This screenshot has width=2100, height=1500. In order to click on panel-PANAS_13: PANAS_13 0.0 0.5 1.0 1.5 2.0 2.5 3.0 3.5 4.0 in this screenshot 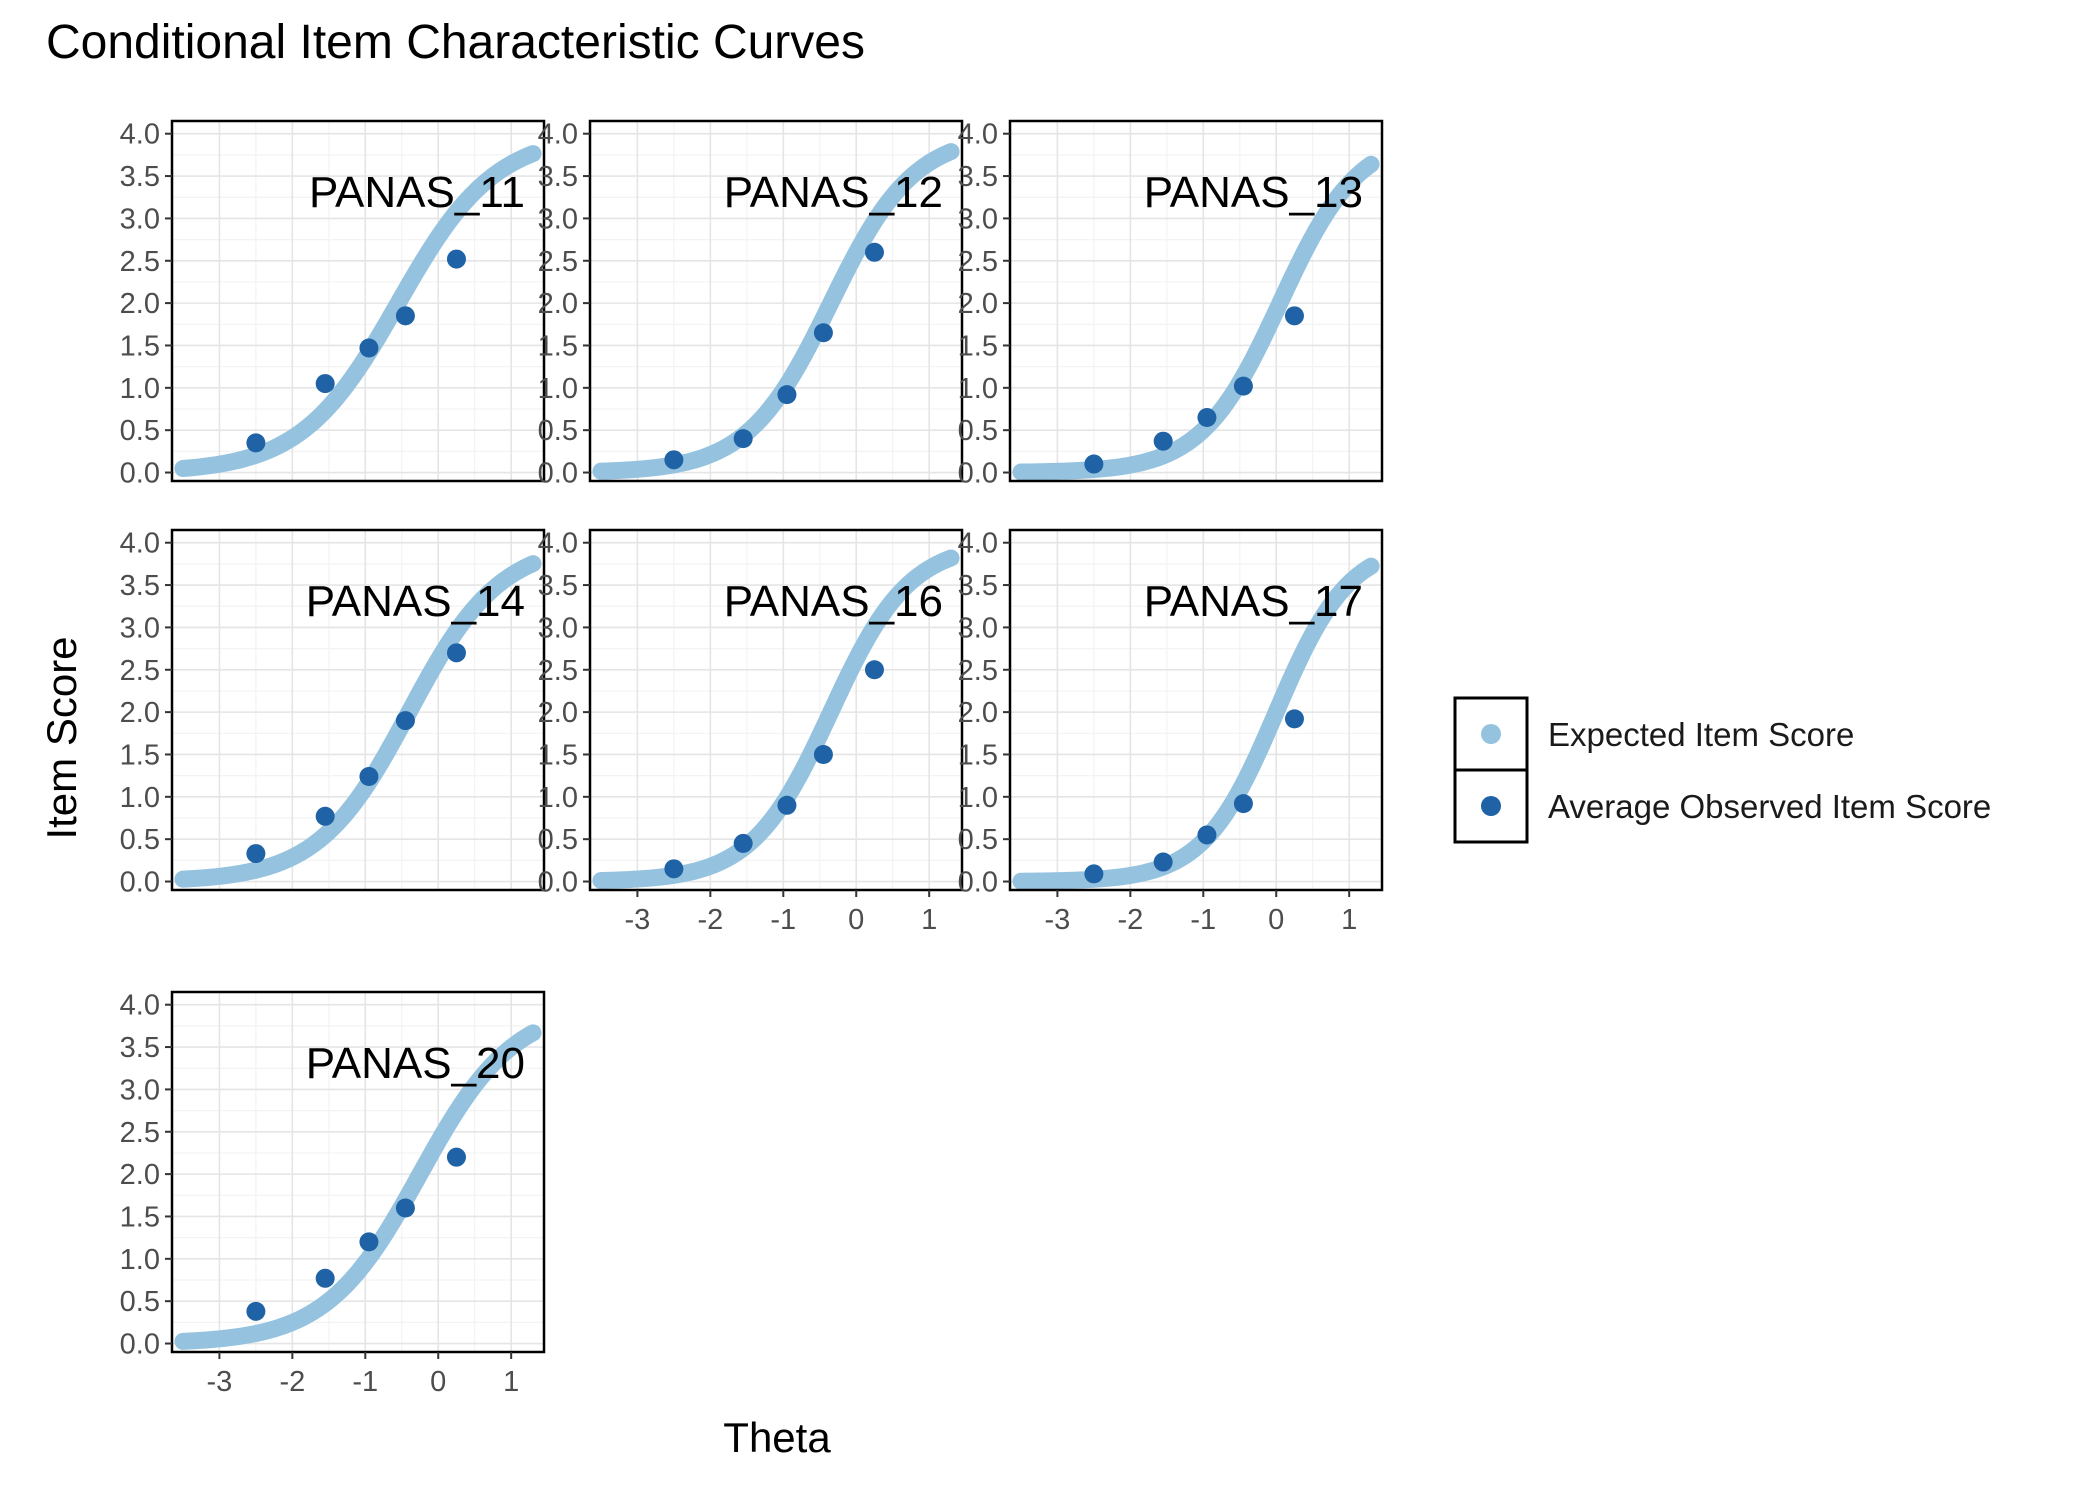, I will do `click(1171, 304)`.